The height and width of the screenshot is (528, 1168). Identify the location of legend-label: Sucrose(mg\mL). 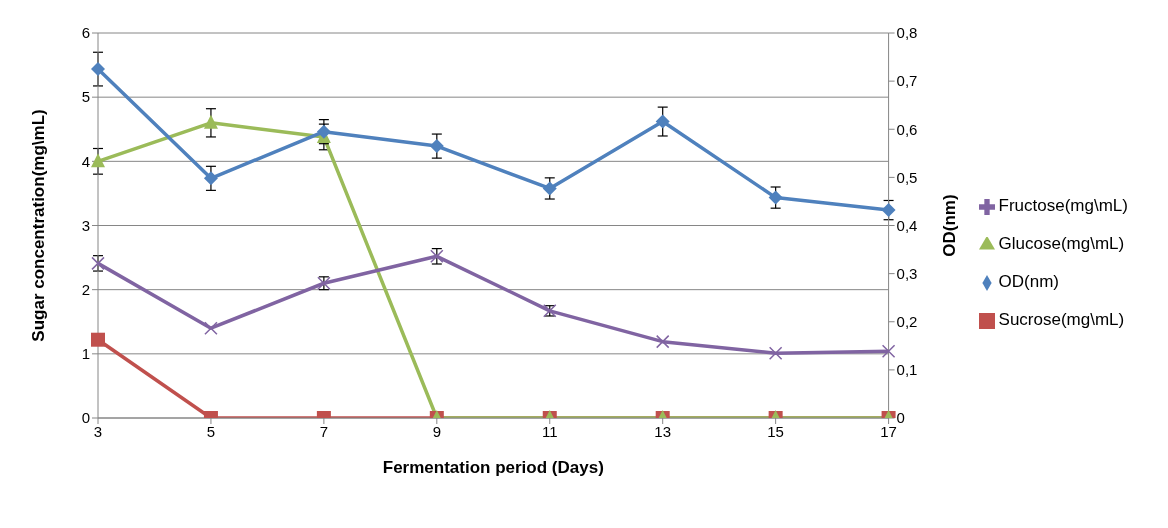
(1061, 319).